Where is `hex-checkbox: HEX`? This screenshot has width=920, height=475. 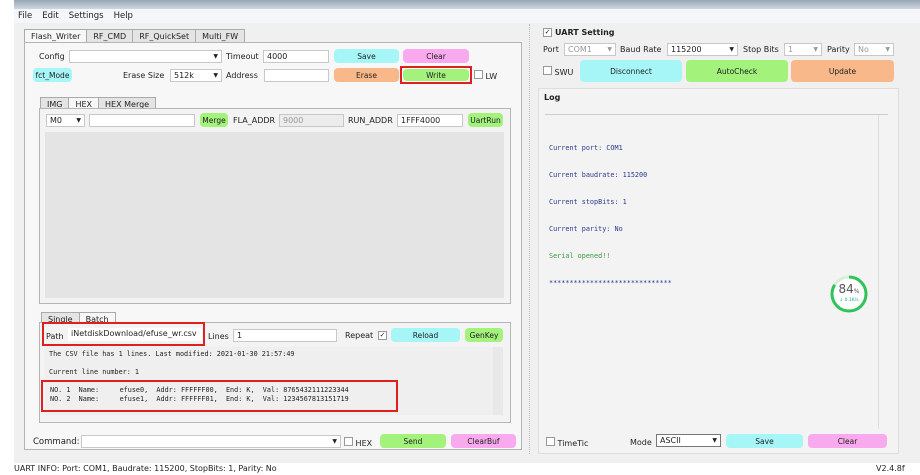
hex-checkbox: HEX is located at coordinates (358, 442).